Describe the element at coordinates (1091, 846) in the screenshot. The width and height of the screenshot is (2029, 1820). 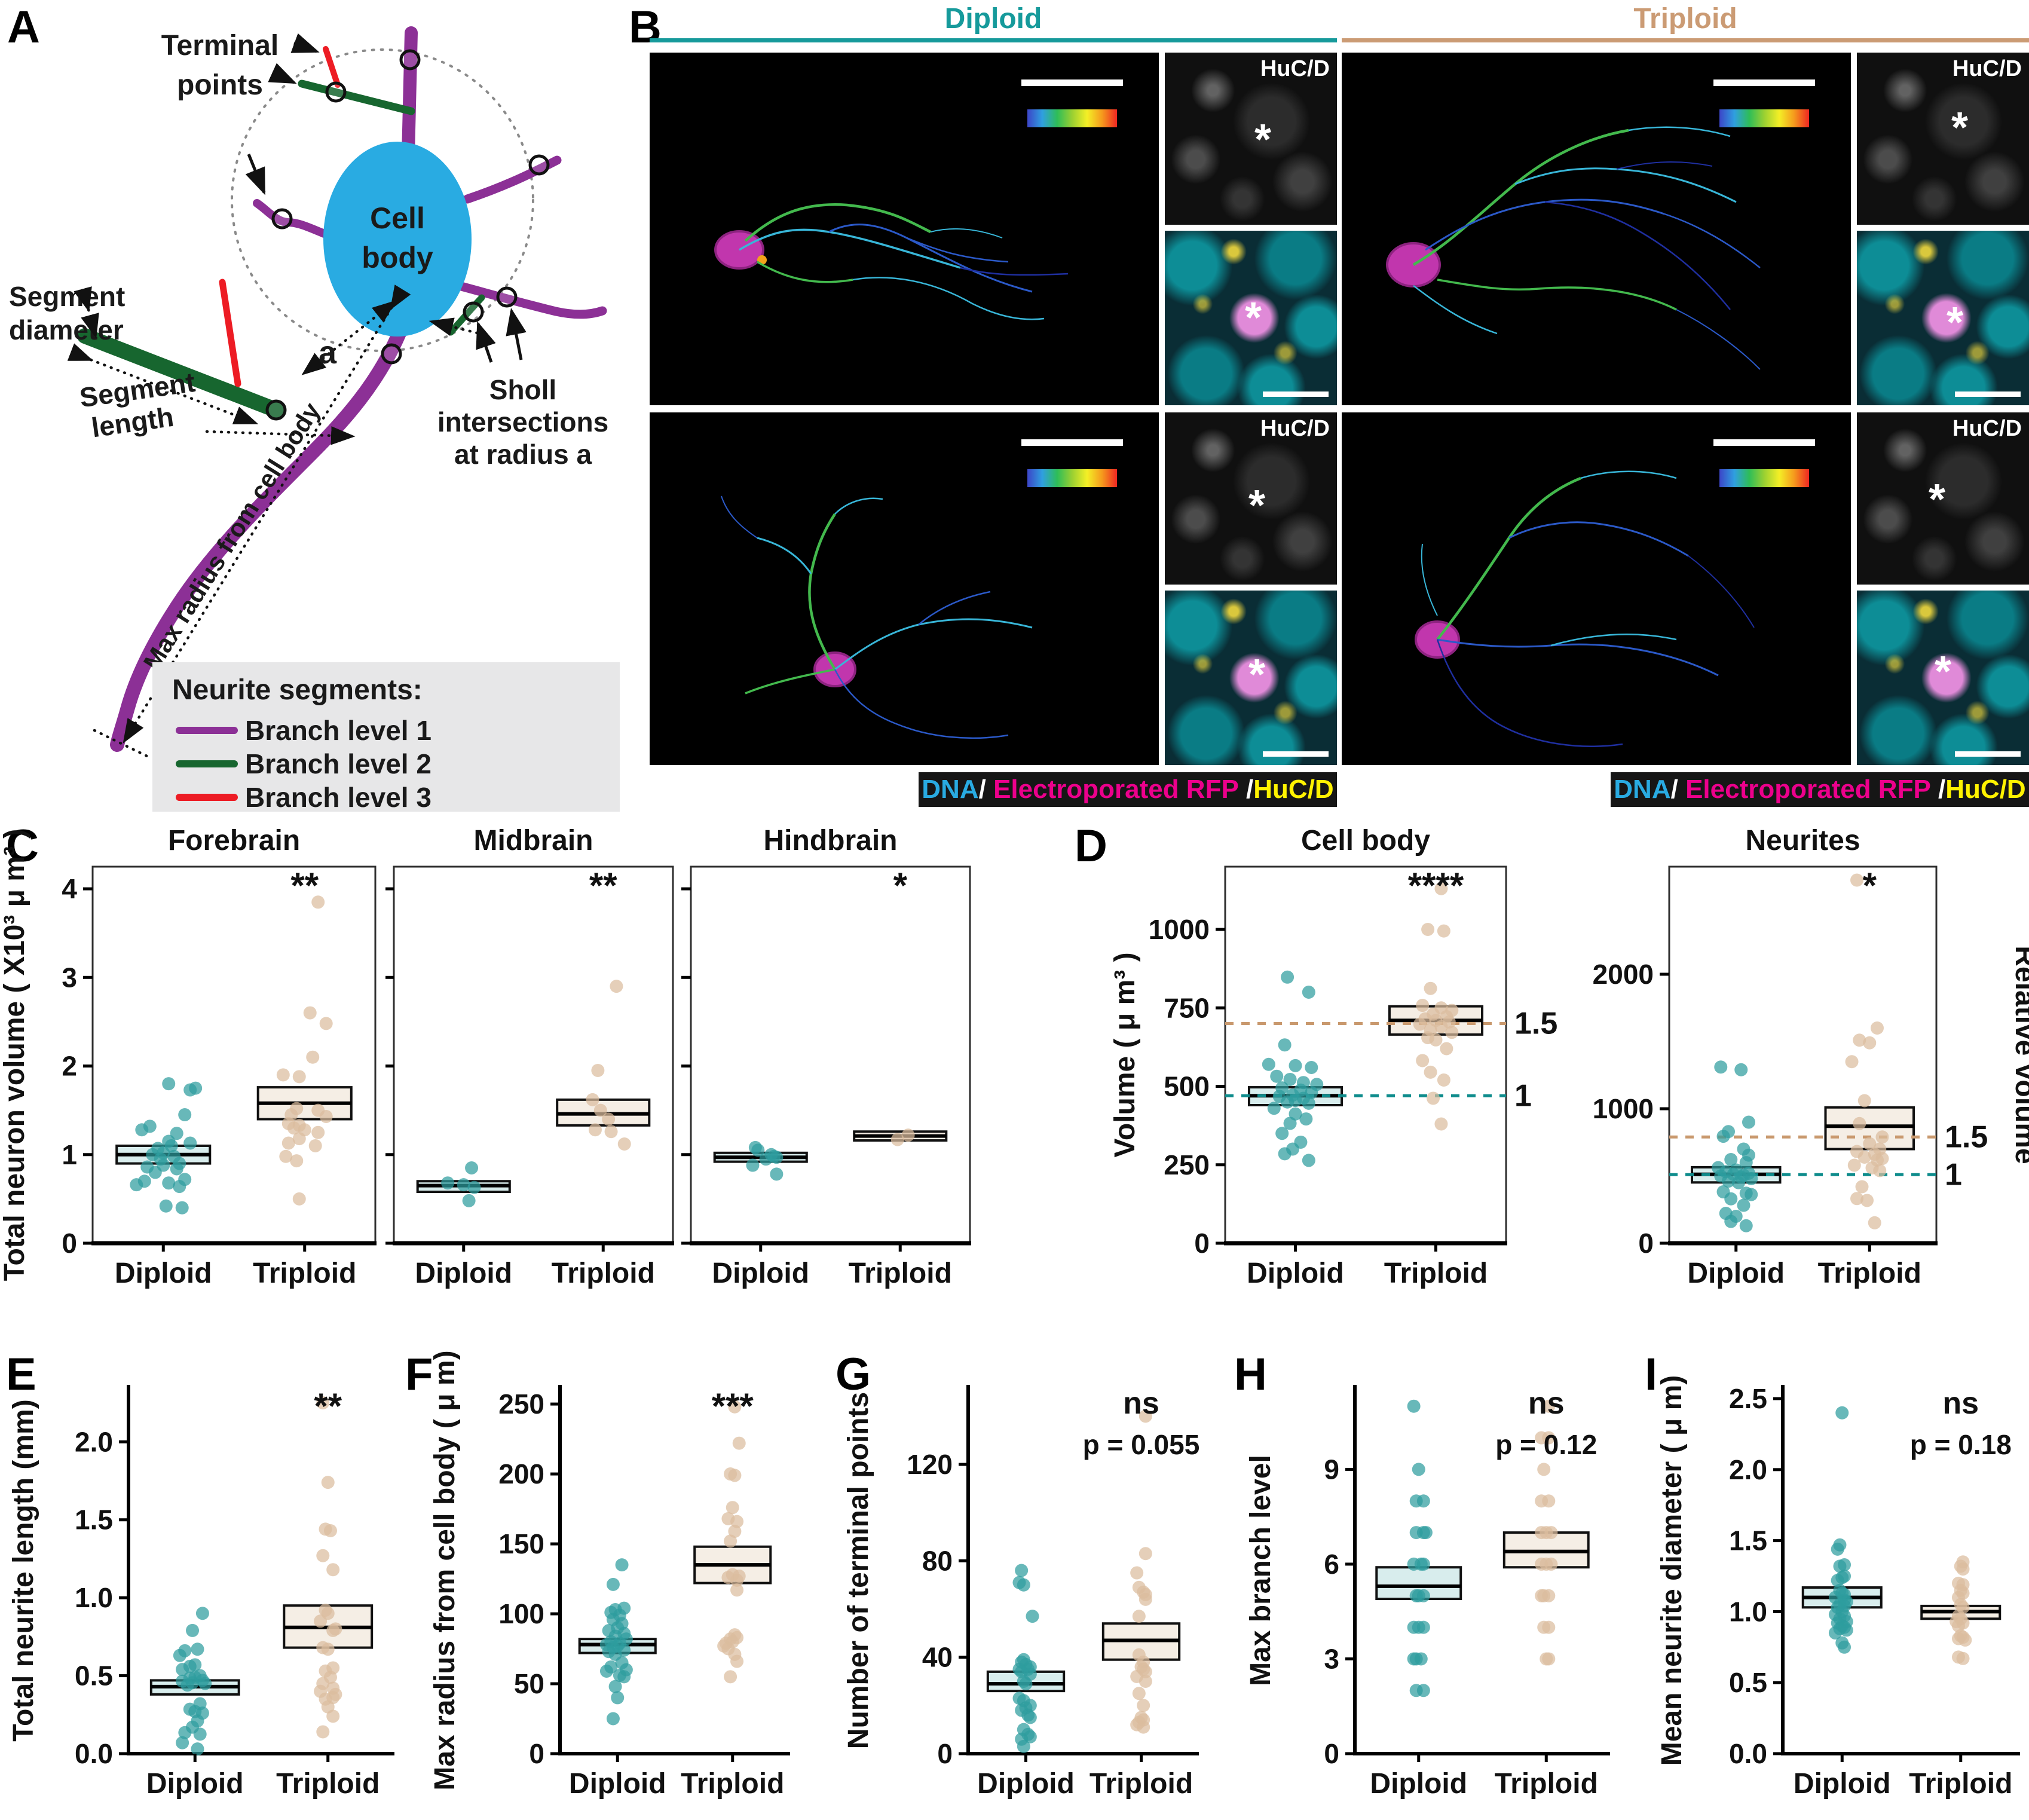
I see `panel-label-d: D` at that location.